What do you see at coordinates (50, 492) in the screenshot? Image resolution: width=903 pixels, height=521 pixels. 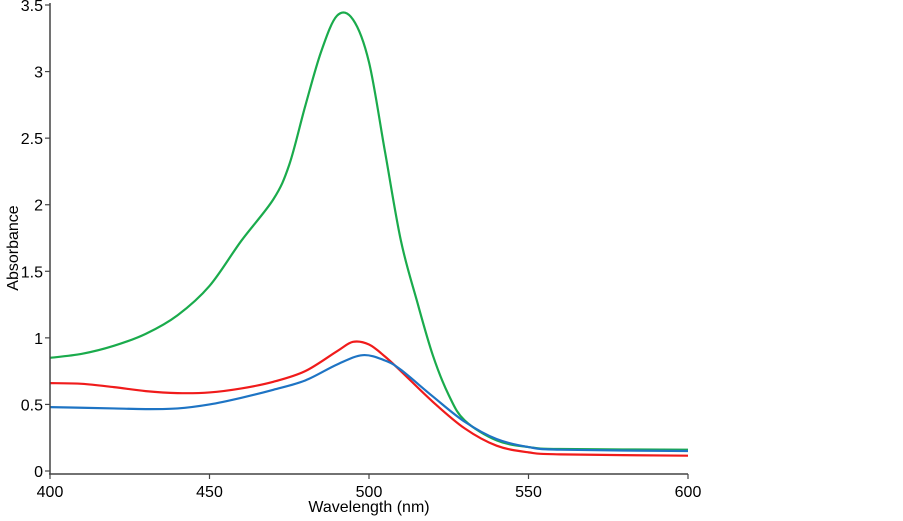 I see `x-tick-label: 400` at bounding box center [50, 492].